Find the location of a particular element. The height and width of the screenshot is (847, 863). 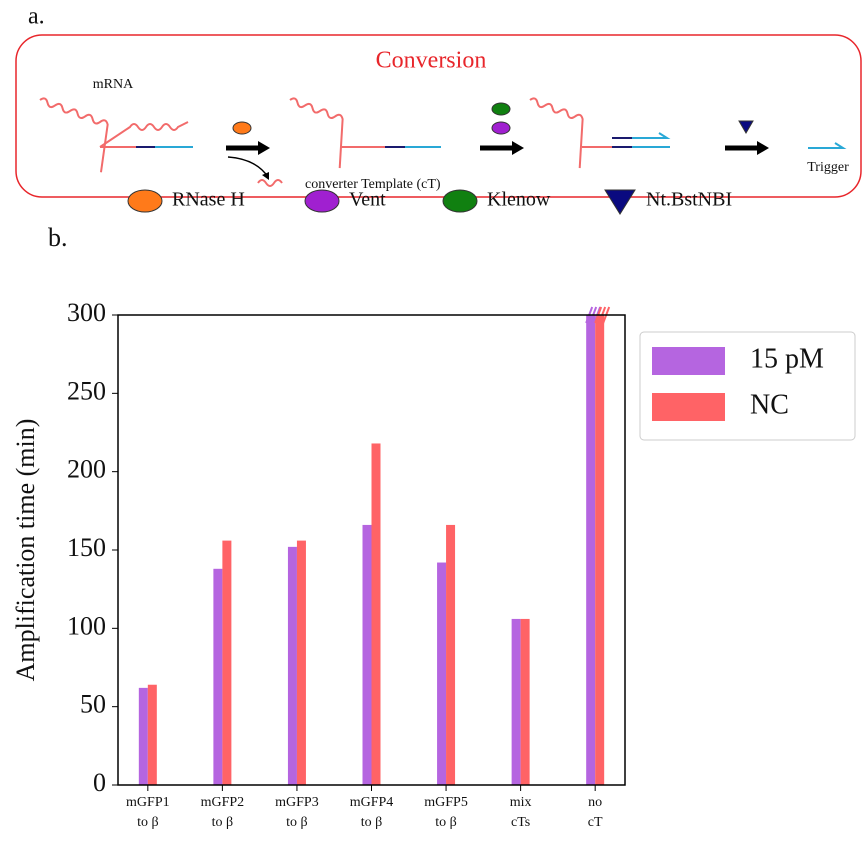

x-tick-label: mGFP2 is located at coordinates (223, 802).